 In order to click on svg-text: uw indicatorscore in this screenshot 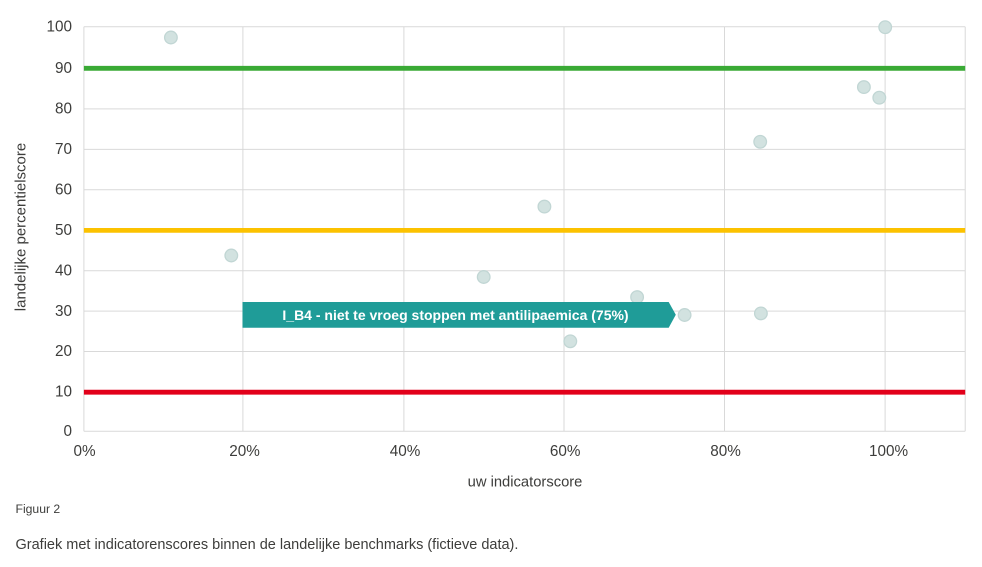, I will do `click(525, 482)`.